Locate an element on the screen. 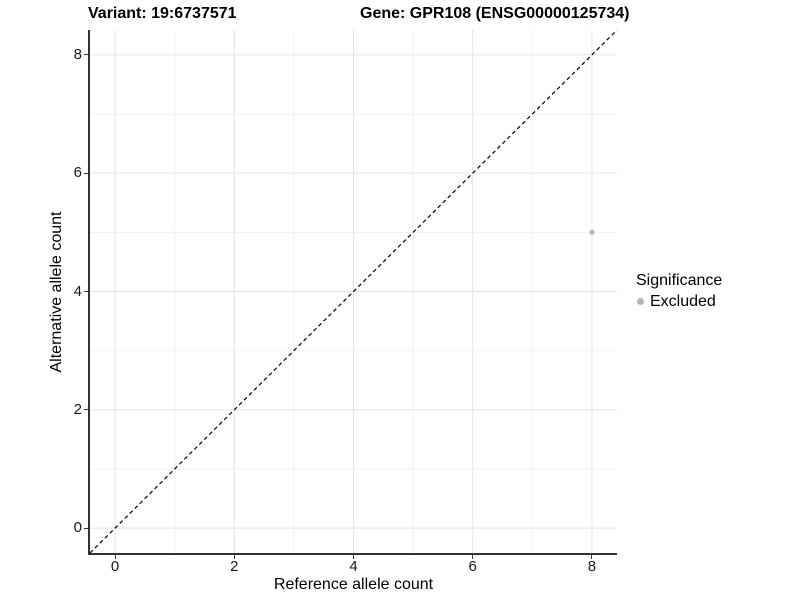  x-tick-label: 6 is located at coordinates (472, 566).